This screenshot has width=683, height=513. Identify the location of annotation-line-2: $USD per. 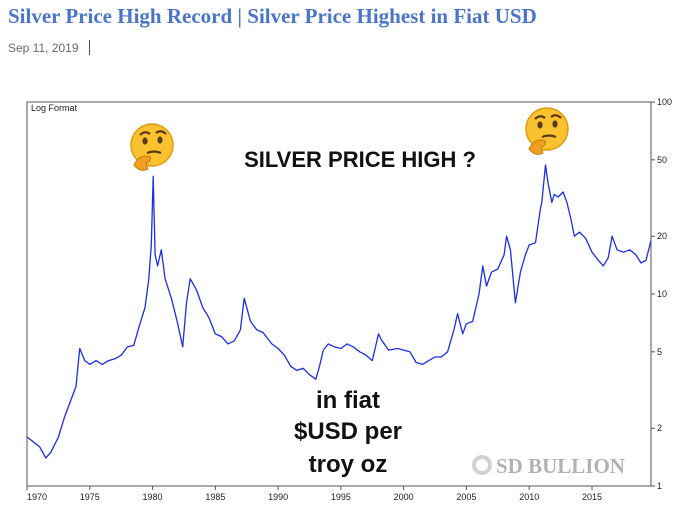
(348, 431).